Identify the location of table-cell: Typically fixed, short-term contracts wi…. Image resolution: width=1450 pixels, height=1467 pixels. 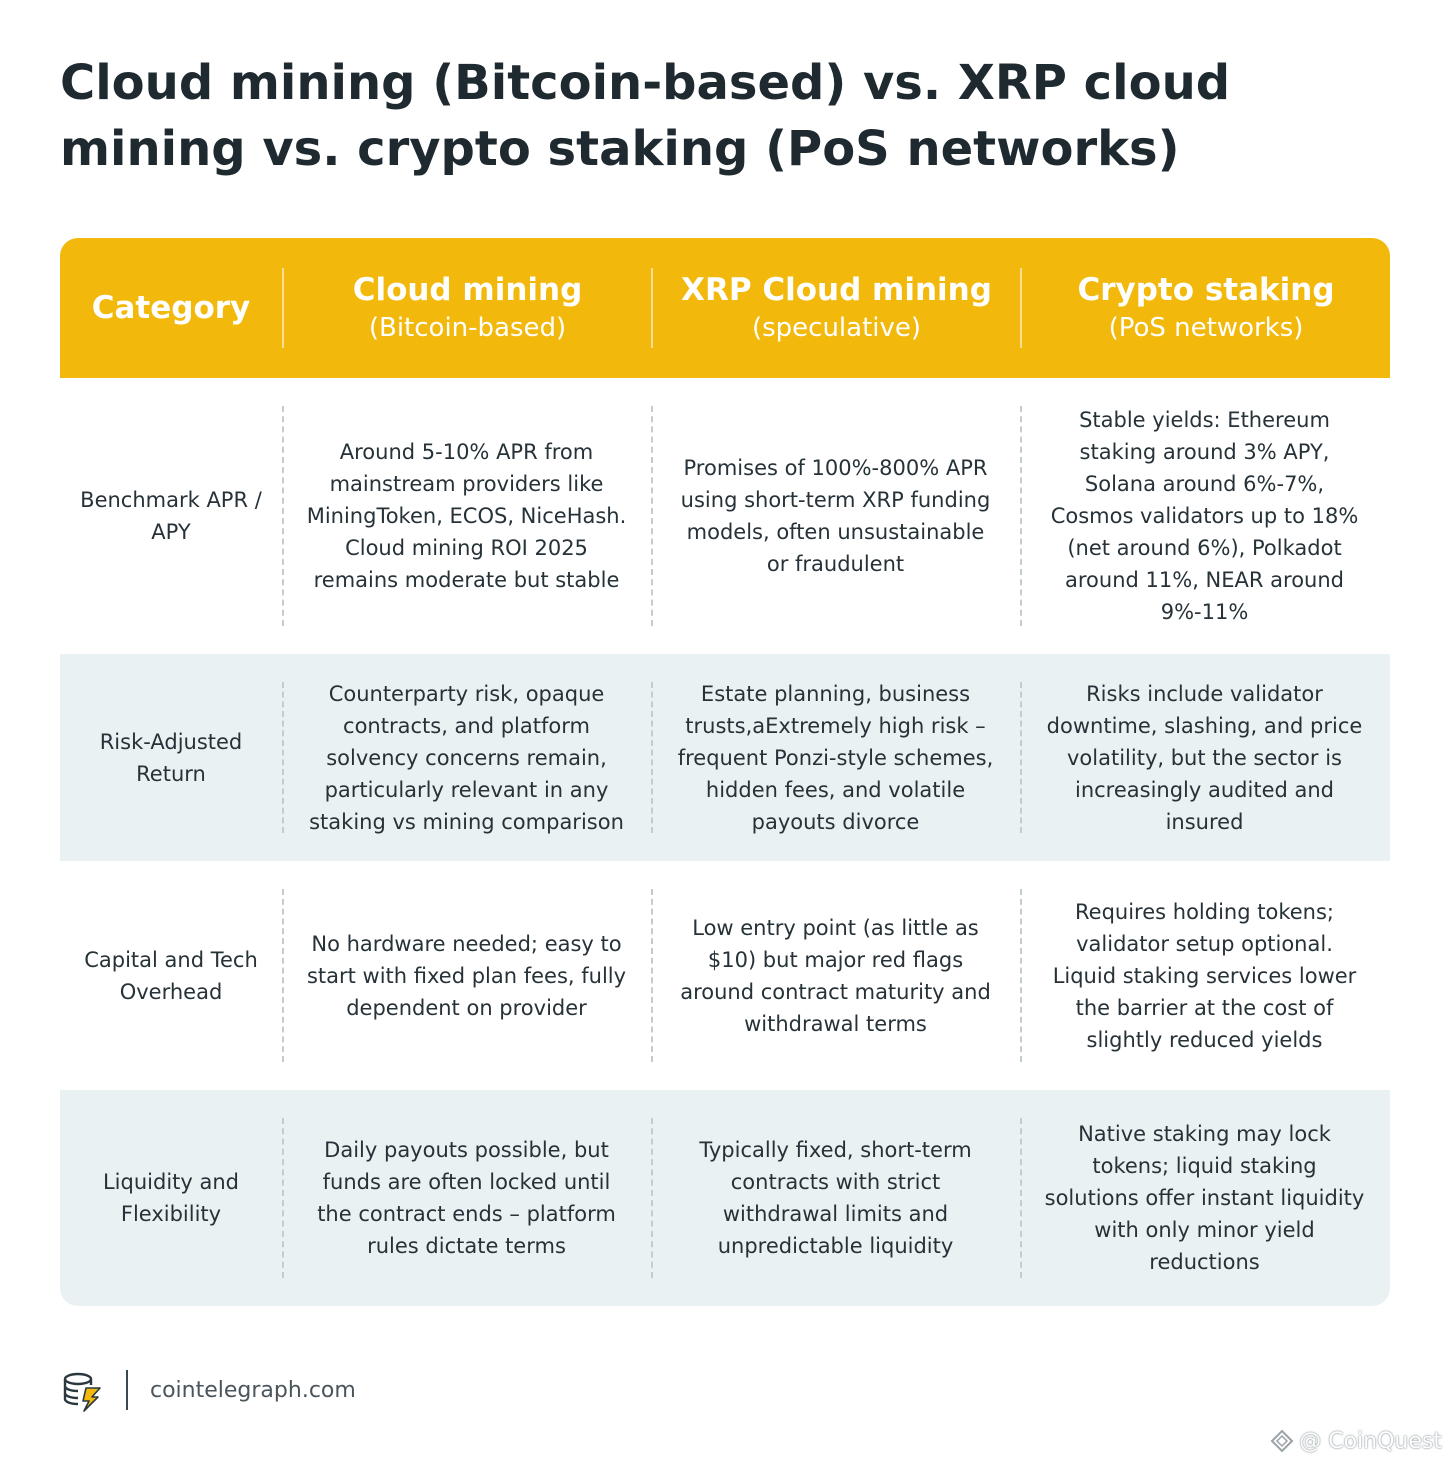
(835, 1198).